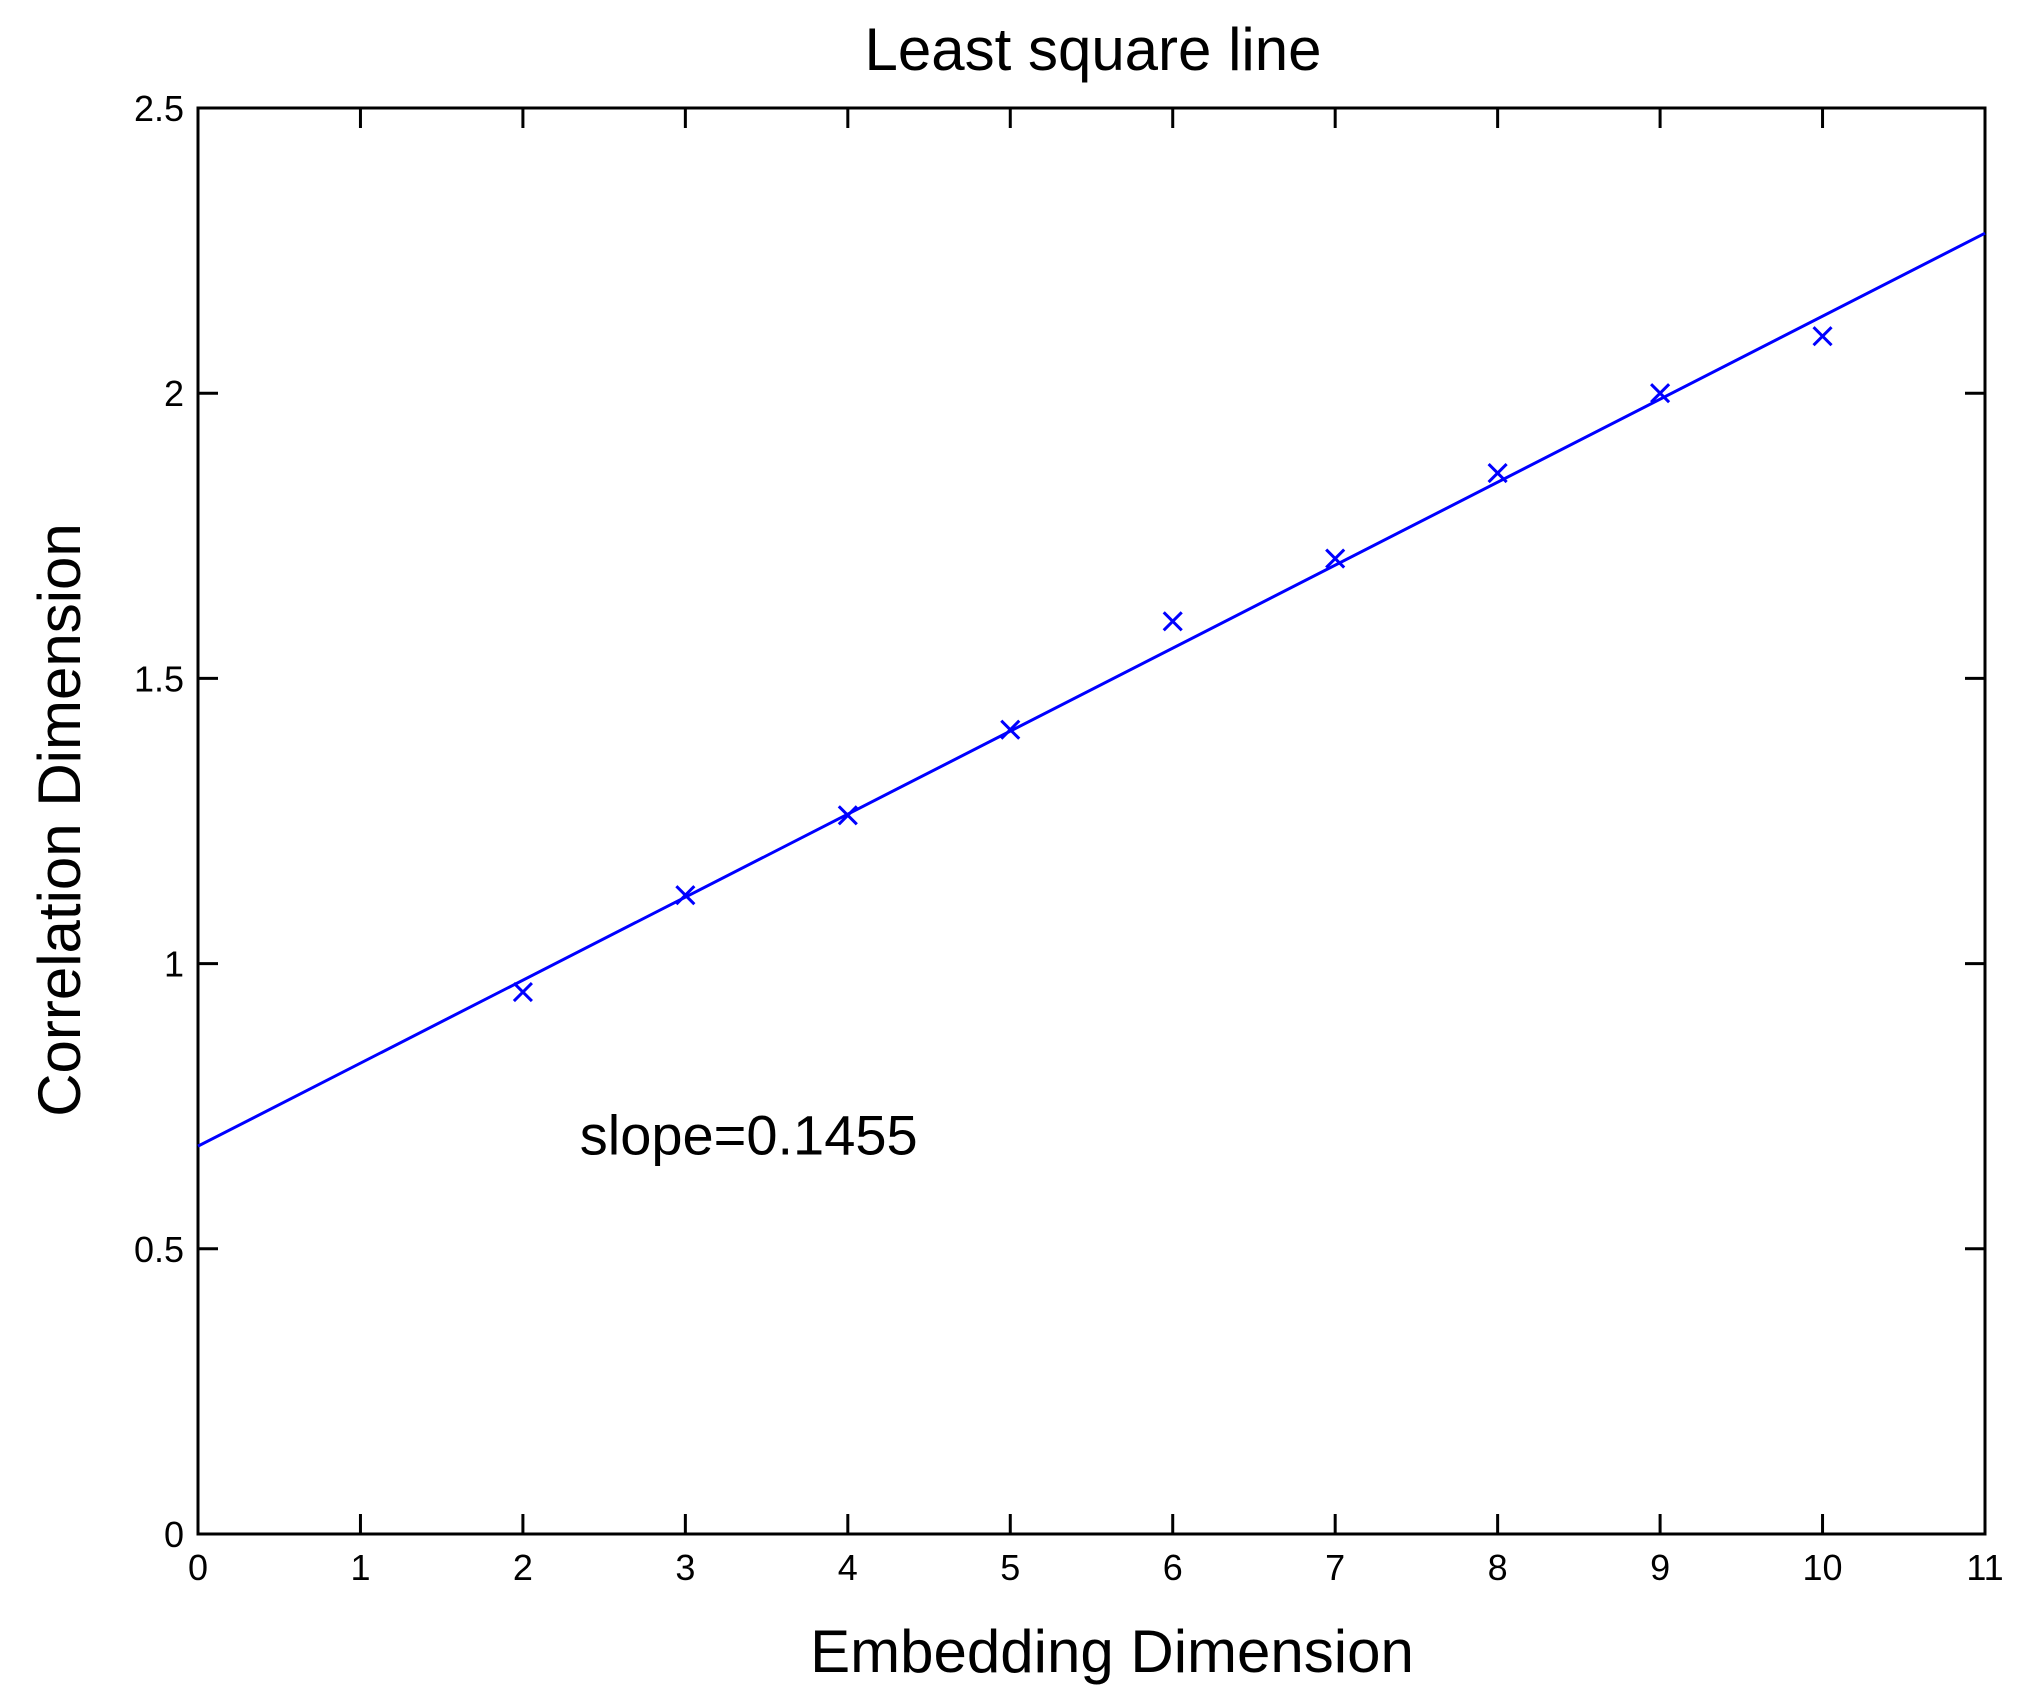  Describe the element at coordinates (1173, 1567) in the screenshot. I see `x-tick-label: 6` at that location.